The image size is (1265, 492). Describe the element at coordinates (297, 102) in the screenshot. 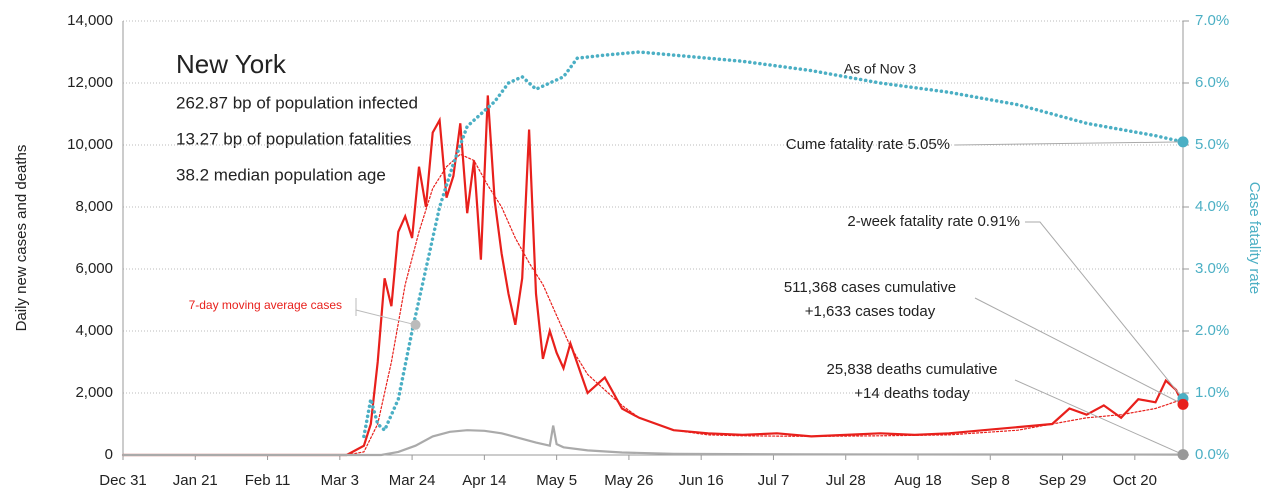

I see `info-line: 262.87 bp of population infected` at that location.